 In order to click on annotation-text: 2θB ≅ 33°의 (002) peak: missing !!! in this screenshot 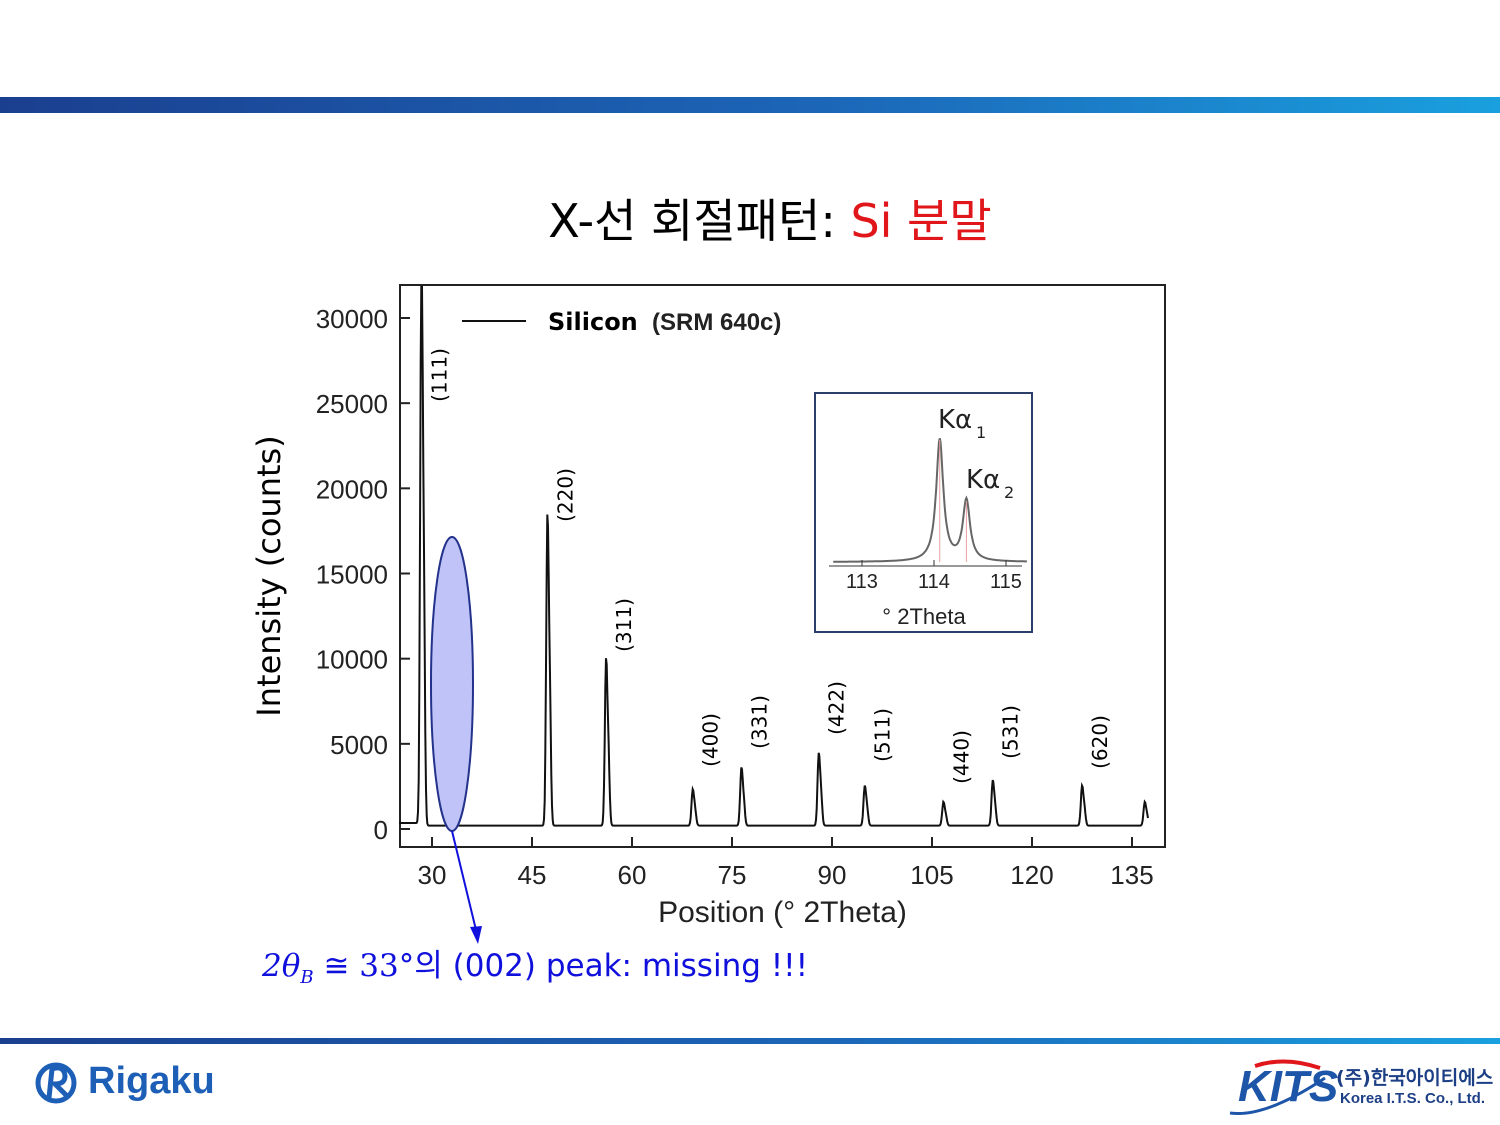, I will do `click(535, 965)`.